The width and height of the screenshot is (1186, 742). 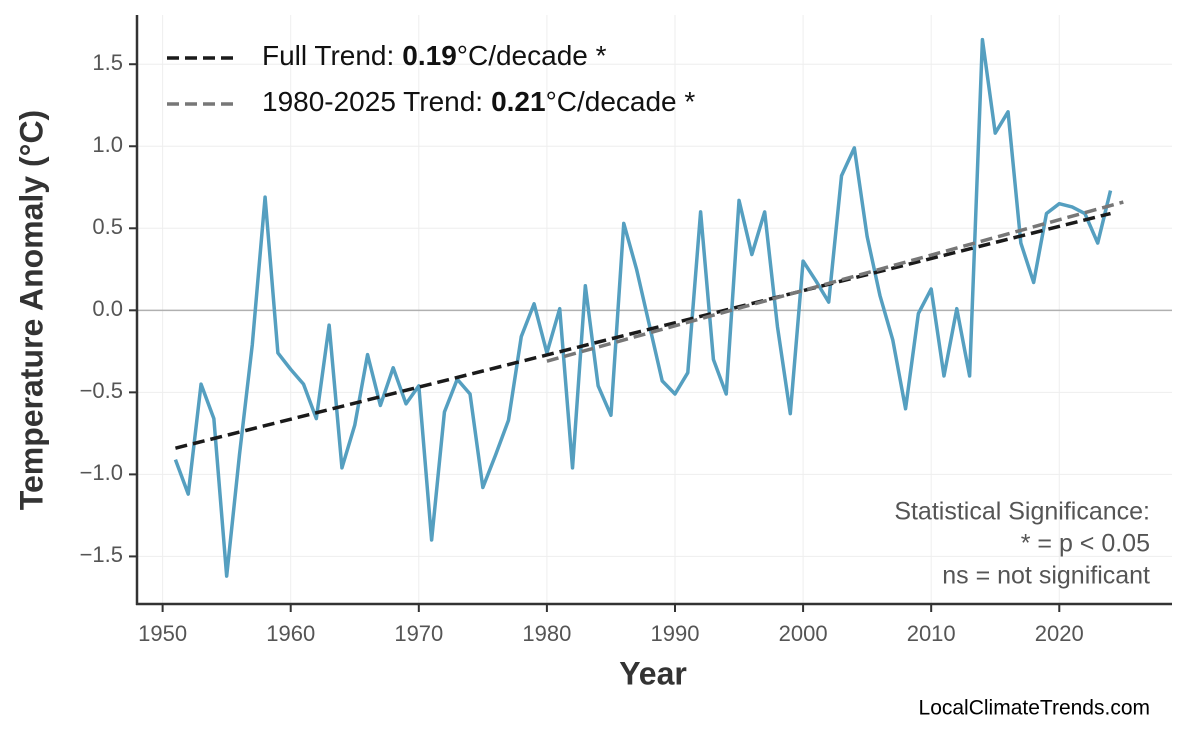 I want to click on x-tick-label: 1960, so click(x=290, y=633).